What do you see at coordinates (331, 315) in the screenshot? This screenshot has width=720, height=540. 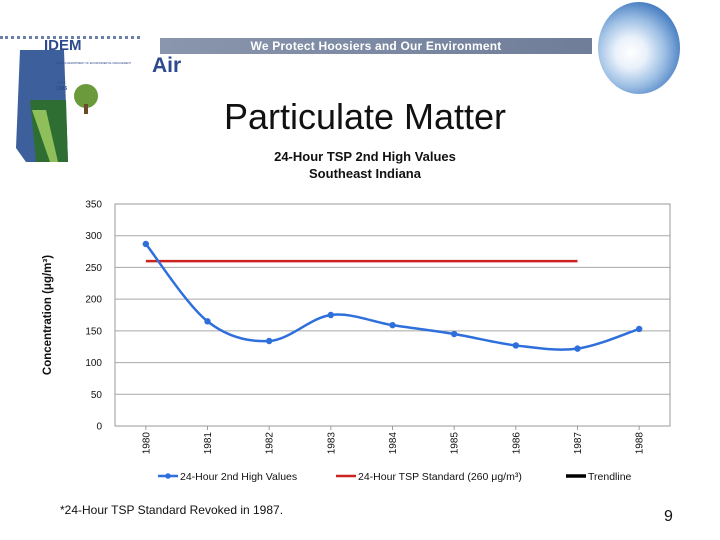 I see `data-point-1983` at bounding box center [331, 315].